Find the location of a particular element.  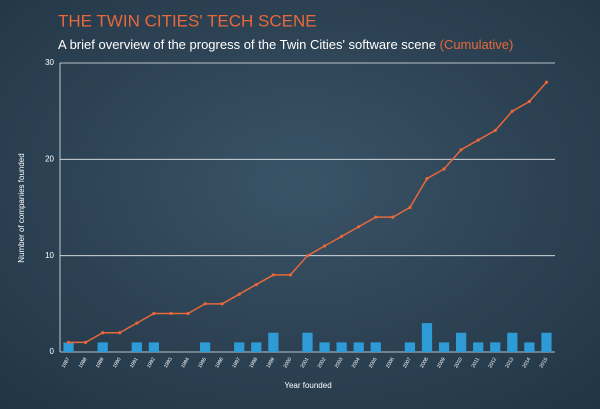

x-tick-label: 2002 is located at coordinates (322, 362).